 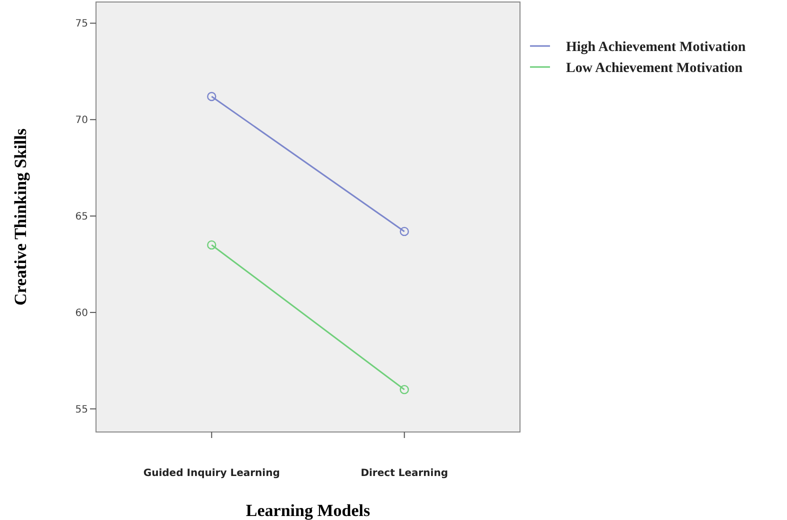 I want to click on y-tick-label: 60, so click(x=81, y=313).